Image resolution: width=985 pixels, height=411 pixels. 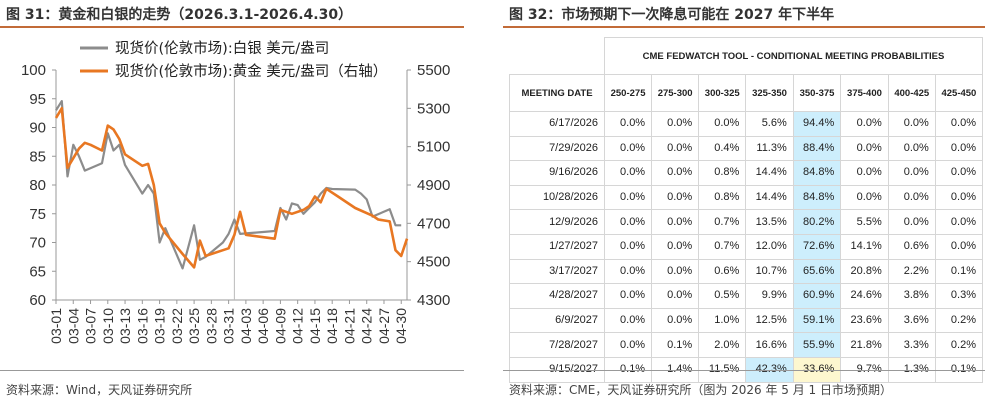 I want to click on column-header-range: 425-450, so click(x=959, y=93).